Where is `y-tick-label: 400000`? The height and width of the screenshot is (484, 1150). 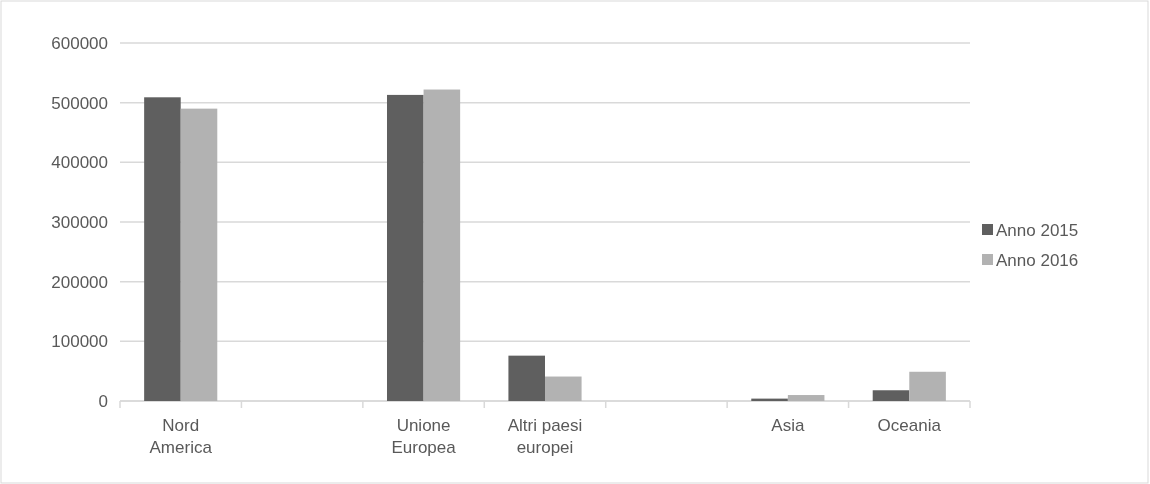 y-tick-label: 400000 is located at coordinates (79, 163).